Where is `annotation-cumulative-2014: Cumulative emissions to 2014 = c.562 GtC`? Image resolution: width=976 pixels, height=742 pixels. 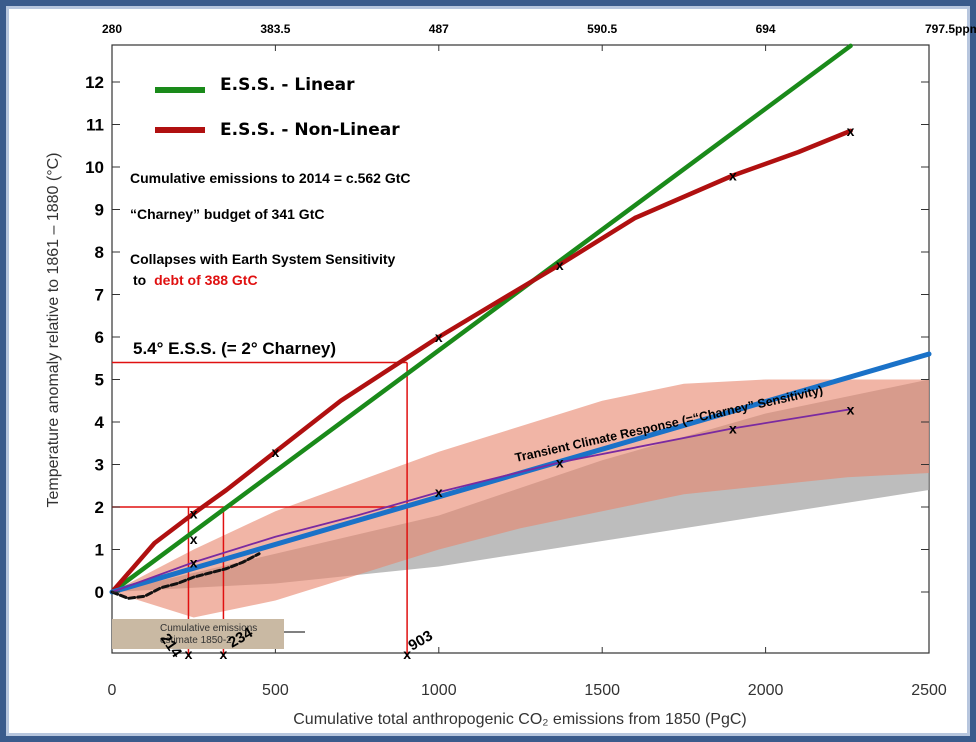 annotation-cumulative-2014: Cumulative emissions to 2014 = c.562 GtC is located at coordinates (270, 178).